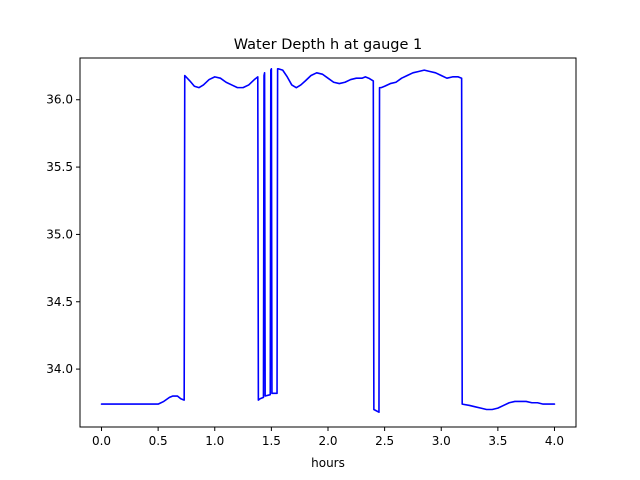  What do you see at coordinates (328, 463) in the screenshot?
I see `x-axis-label: hours` at bounding box center [328, 463].